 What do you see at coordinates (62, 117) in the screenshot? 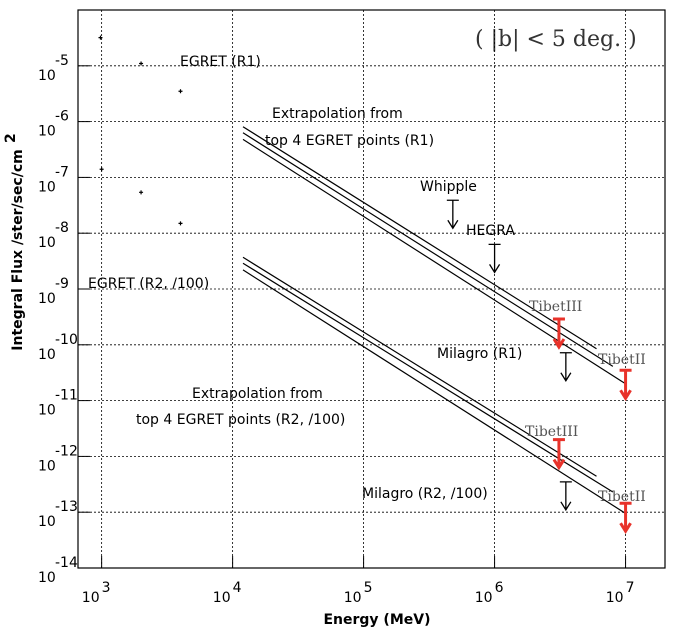
I see `y-tick-exponent: -6` at bounding box center [62, 117].